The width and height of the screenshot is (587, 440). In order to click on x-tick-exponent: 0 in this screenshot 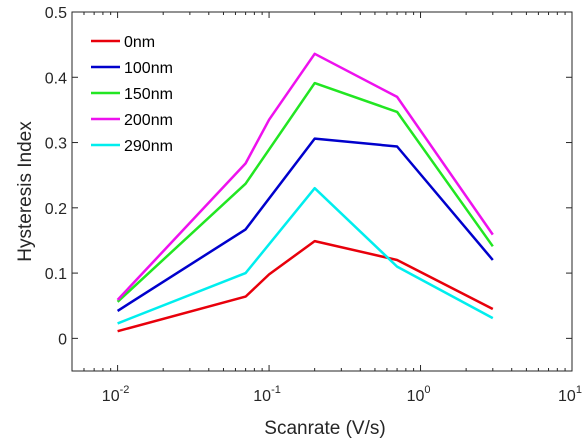, I will do `click(427, 390)`.